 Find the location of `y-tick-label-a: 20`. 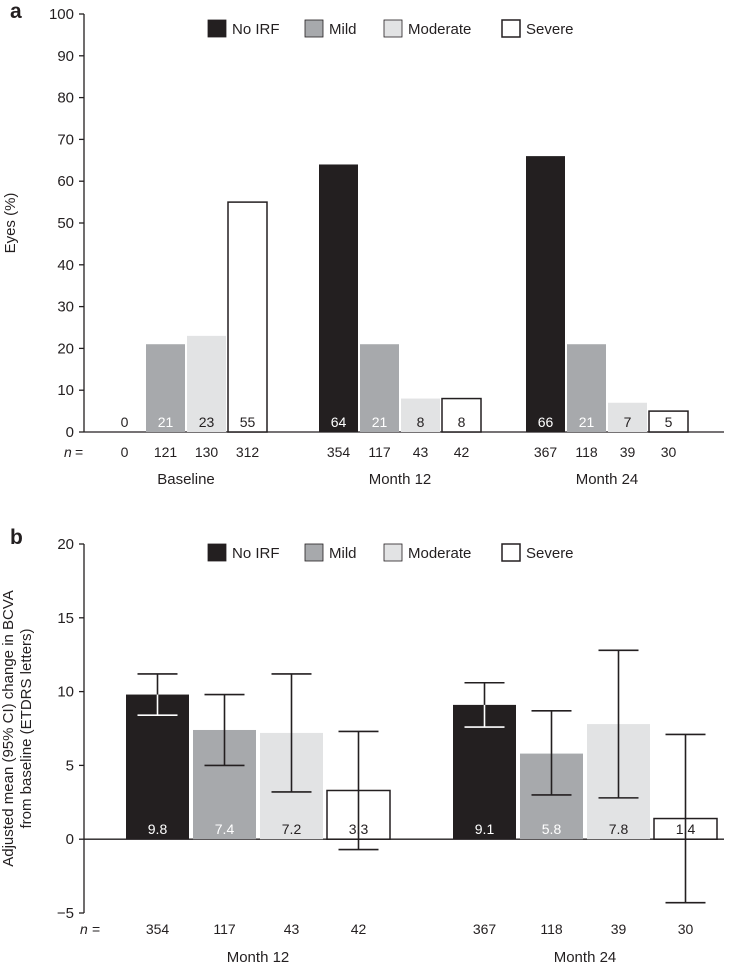

y-tick-label-a: 20 is located at coordinates (65, 348).